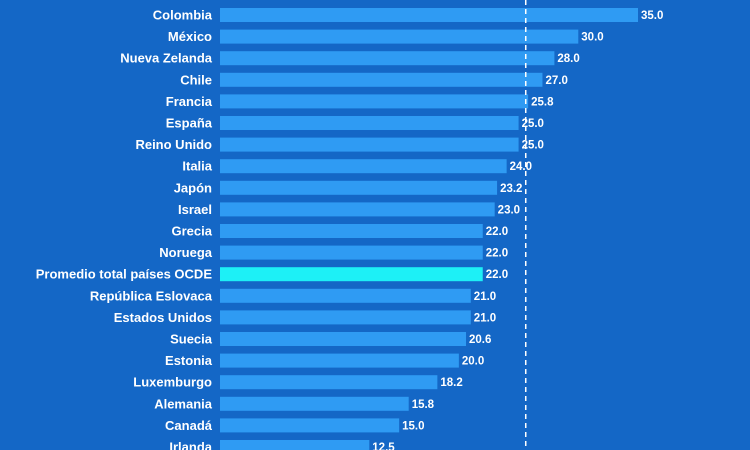 This screenshot has width=750, height=450. I want to click on value-label-estonia: 20.0, so click(473, 362).